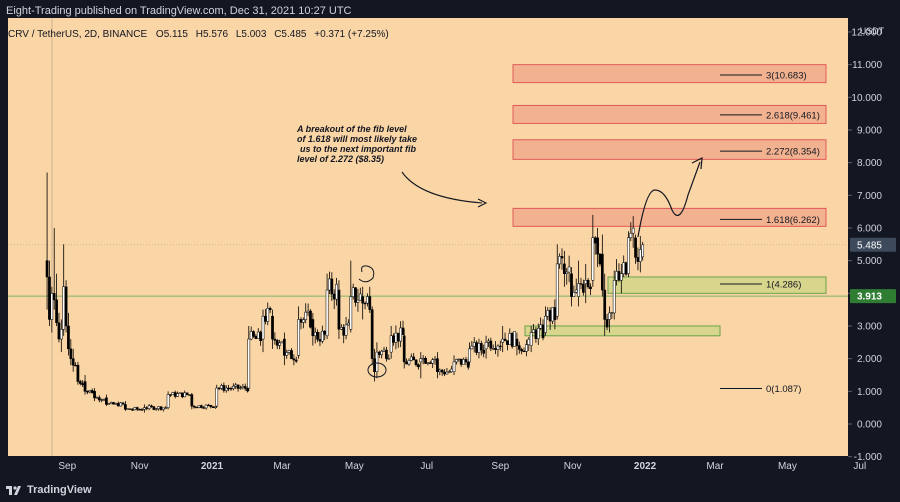 This screenshot has height=502, width=900. Describe the element at coordinates (357, 139) in the screenshot. I see `annotation-text: of 1.618 will most likely take` at that location.